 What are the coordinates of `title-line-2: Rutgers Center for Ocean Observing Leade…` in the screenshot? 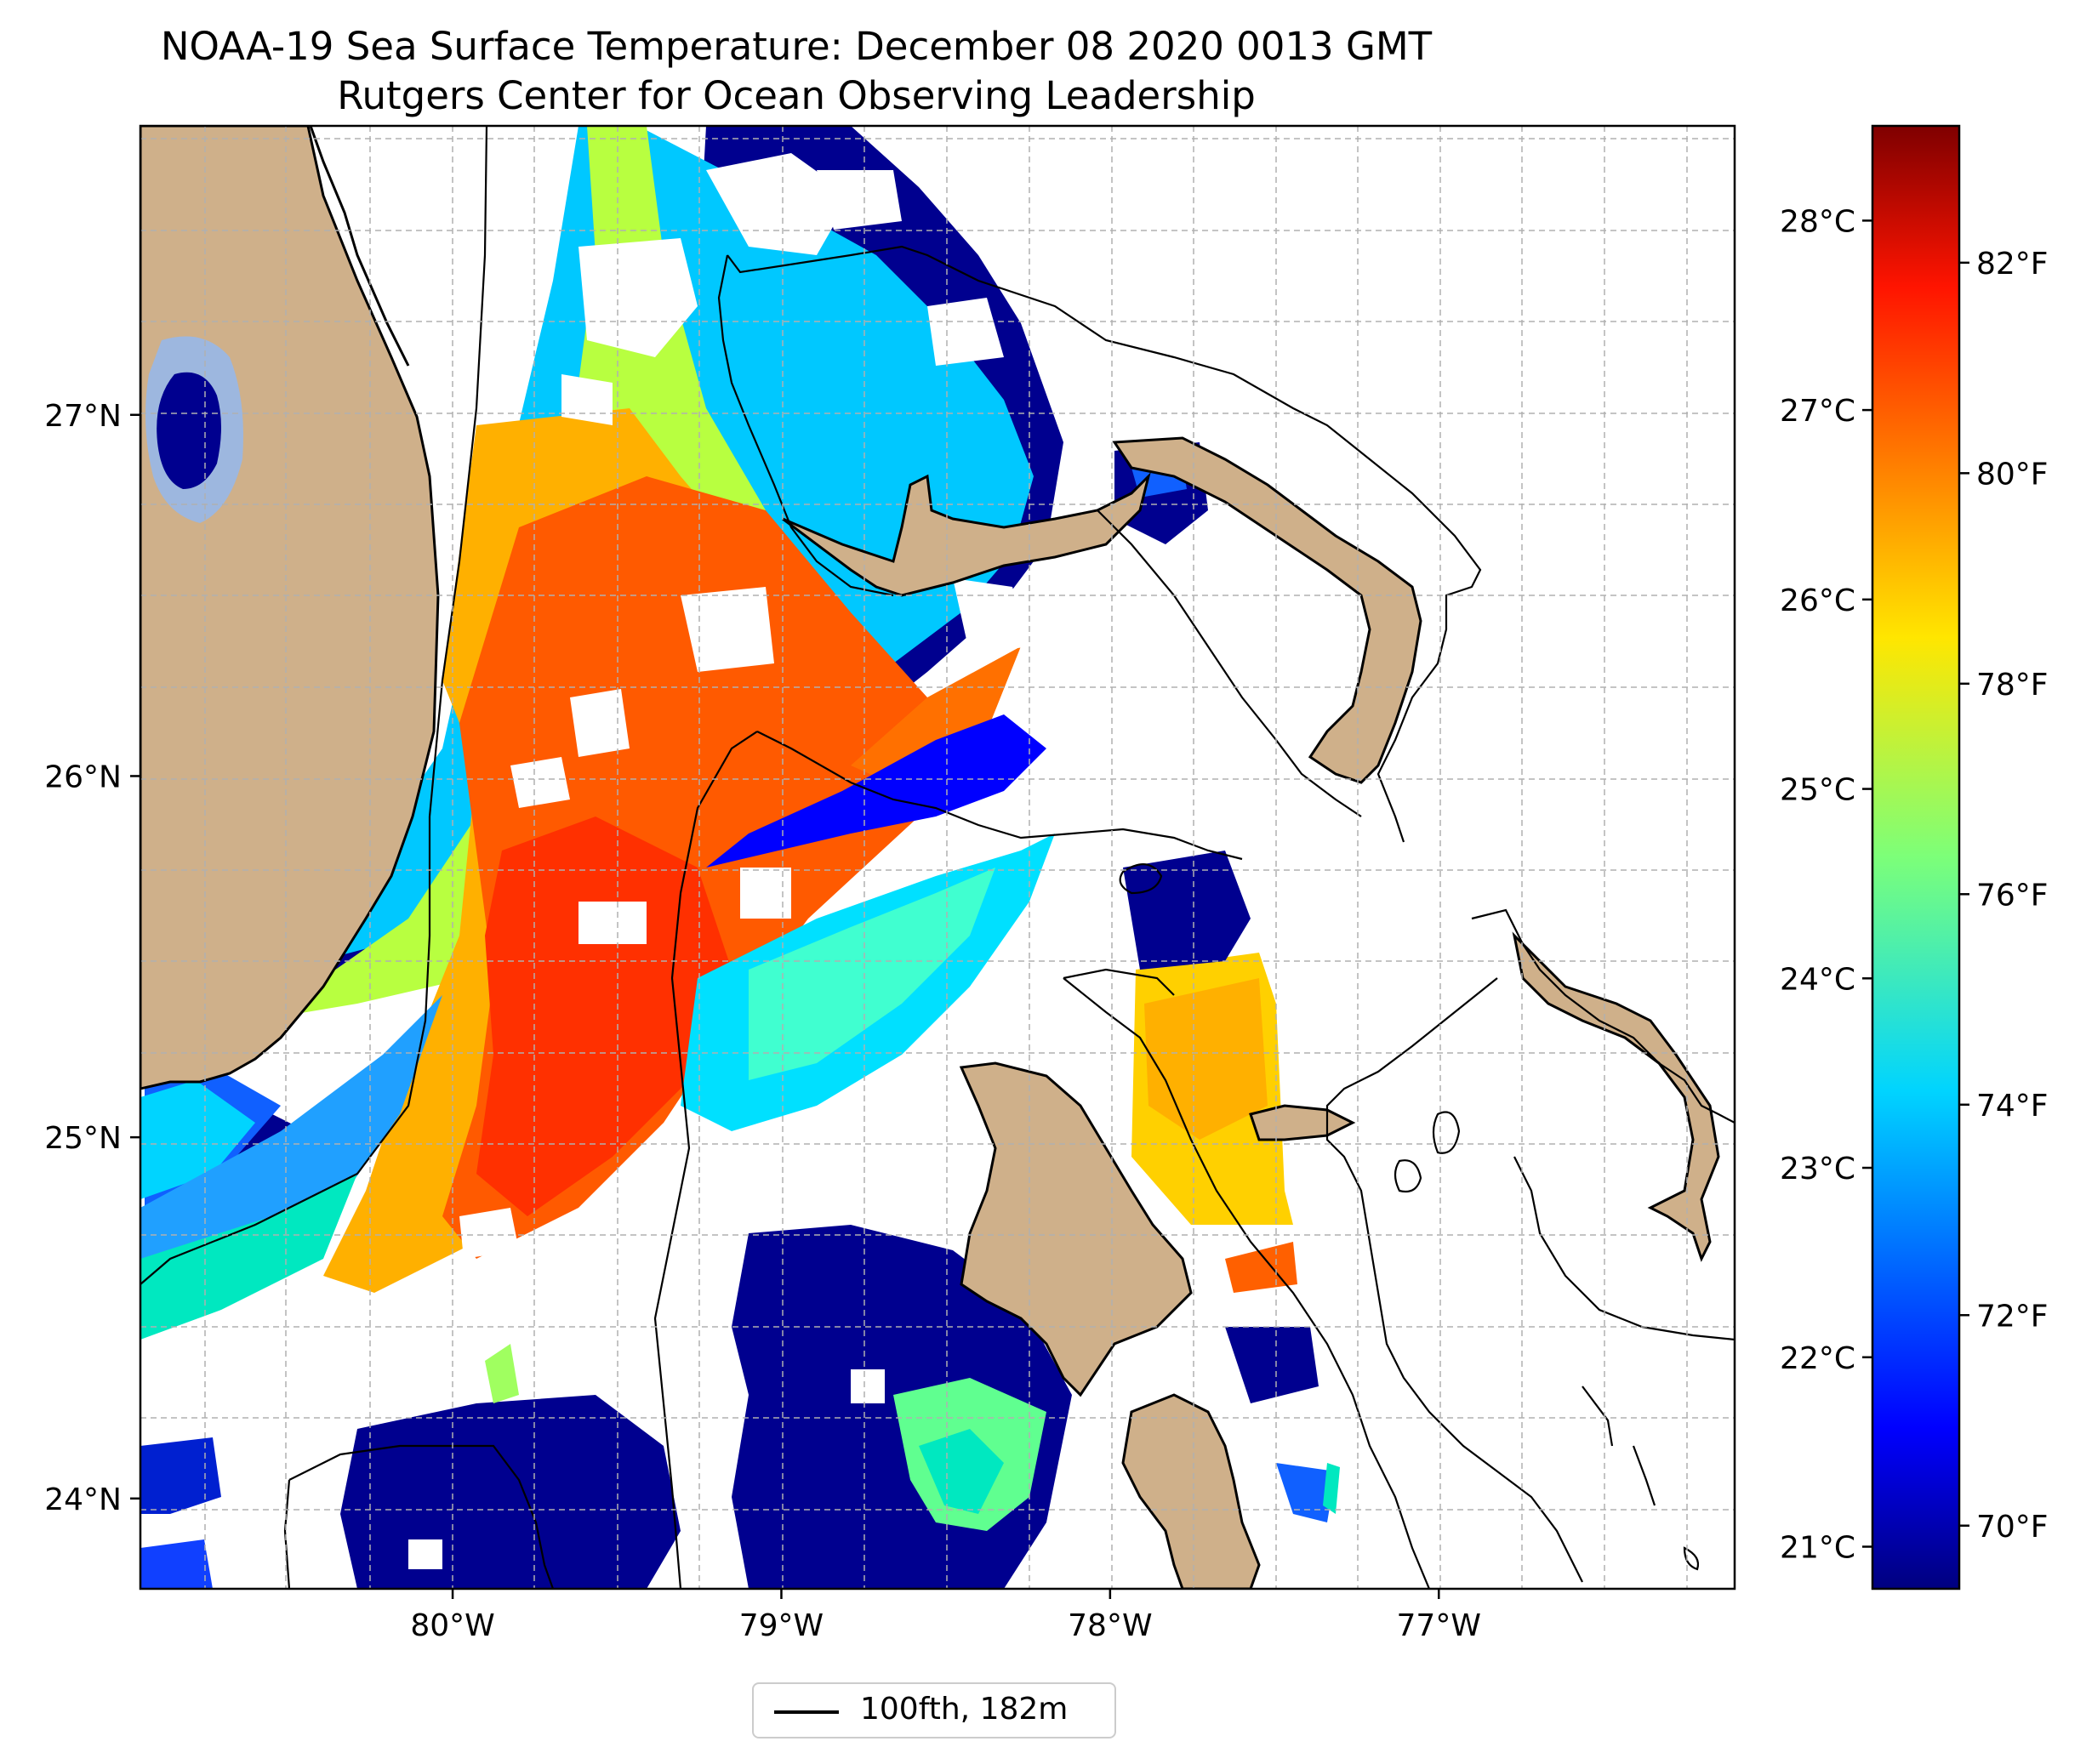 It's located at (796, 95).